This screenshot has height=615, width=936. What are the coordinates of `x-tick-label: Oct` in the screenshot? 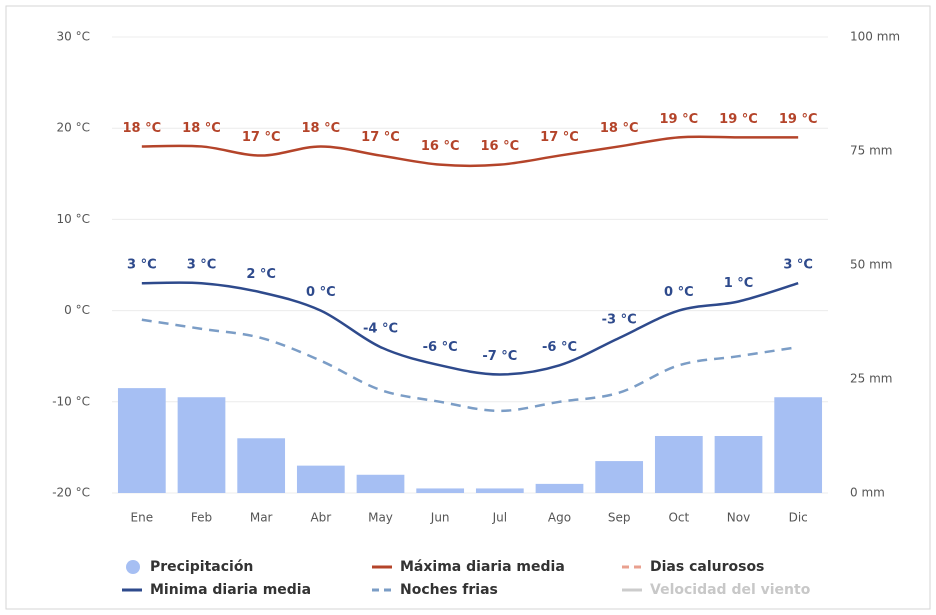 It's located at (678, 518).